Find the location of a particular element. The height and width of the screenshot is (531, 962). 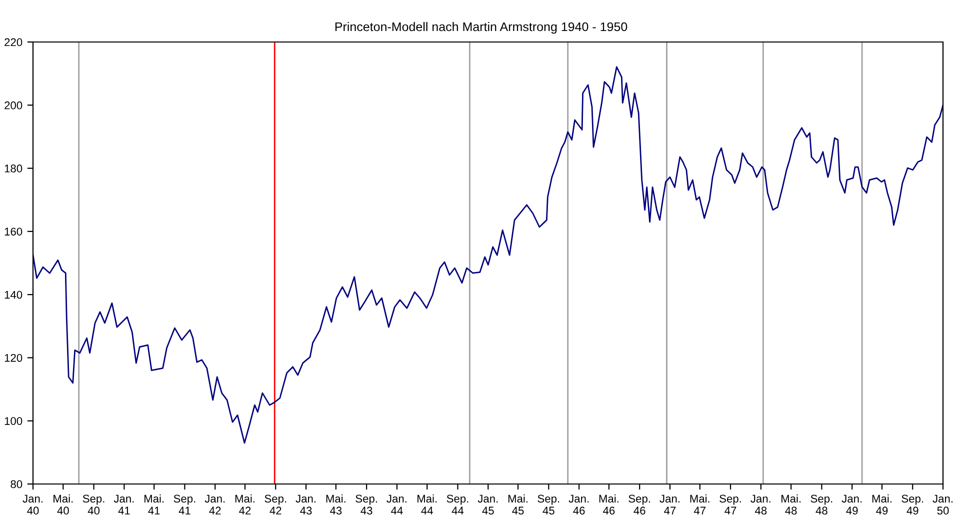

x-tick-label: Sep. 45 is located at coordinates (549, 504).